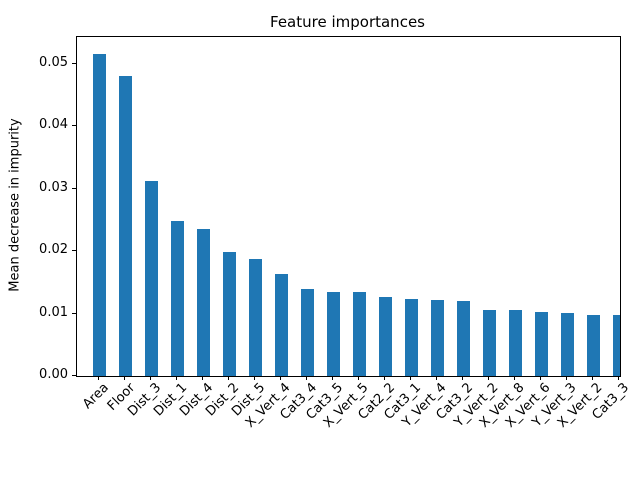  I want to click on y-tick-label: 0.01, so click(53, 312).